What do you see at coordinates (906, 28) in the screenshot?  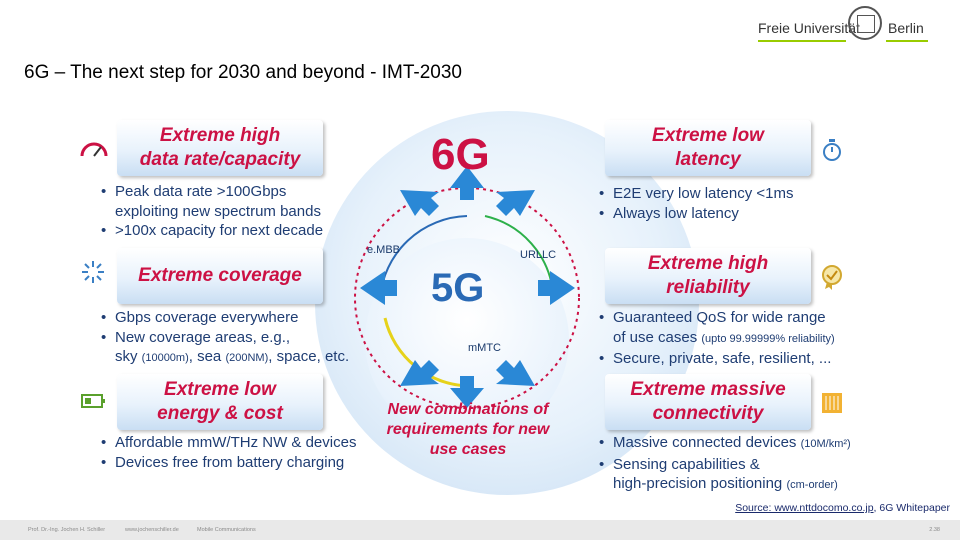 I see `logo-text-right: Berlin` at bounding box center [906, 28].